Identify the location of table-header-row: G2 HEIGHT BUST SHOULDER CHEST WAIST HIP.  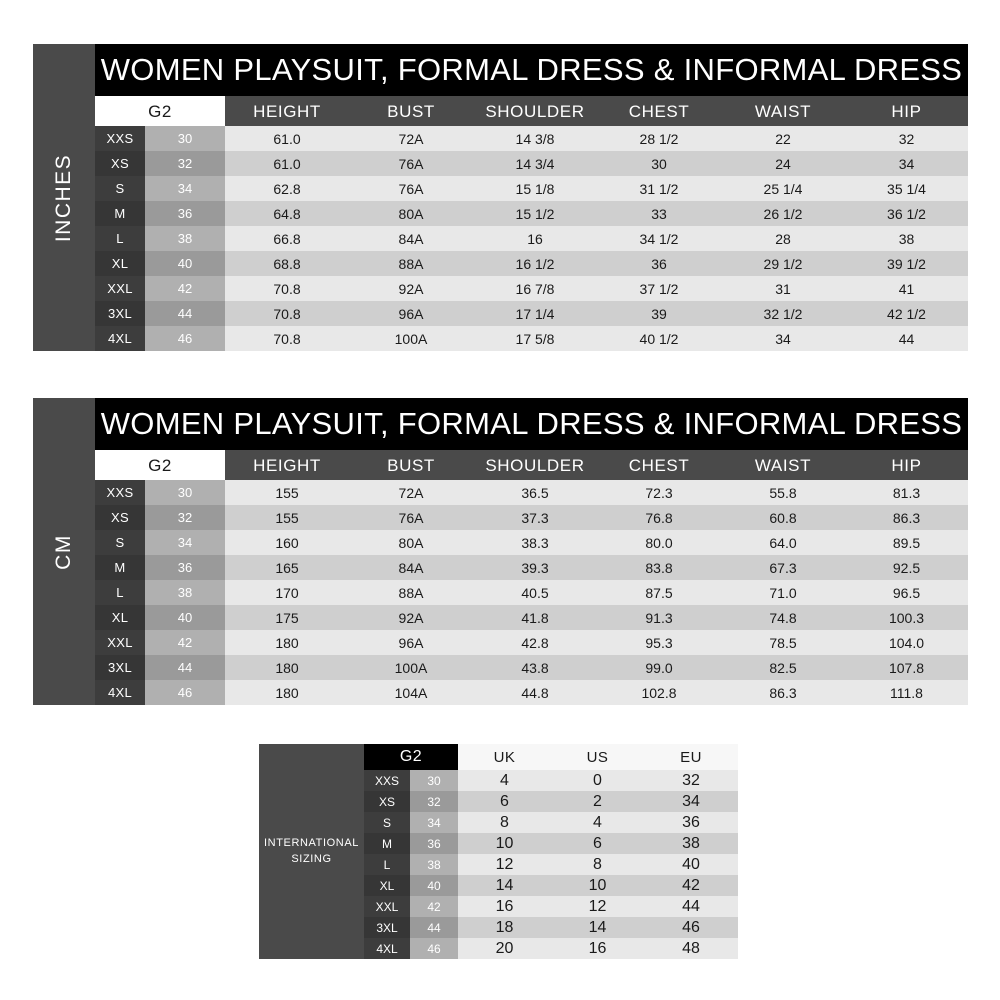
(531, 465).